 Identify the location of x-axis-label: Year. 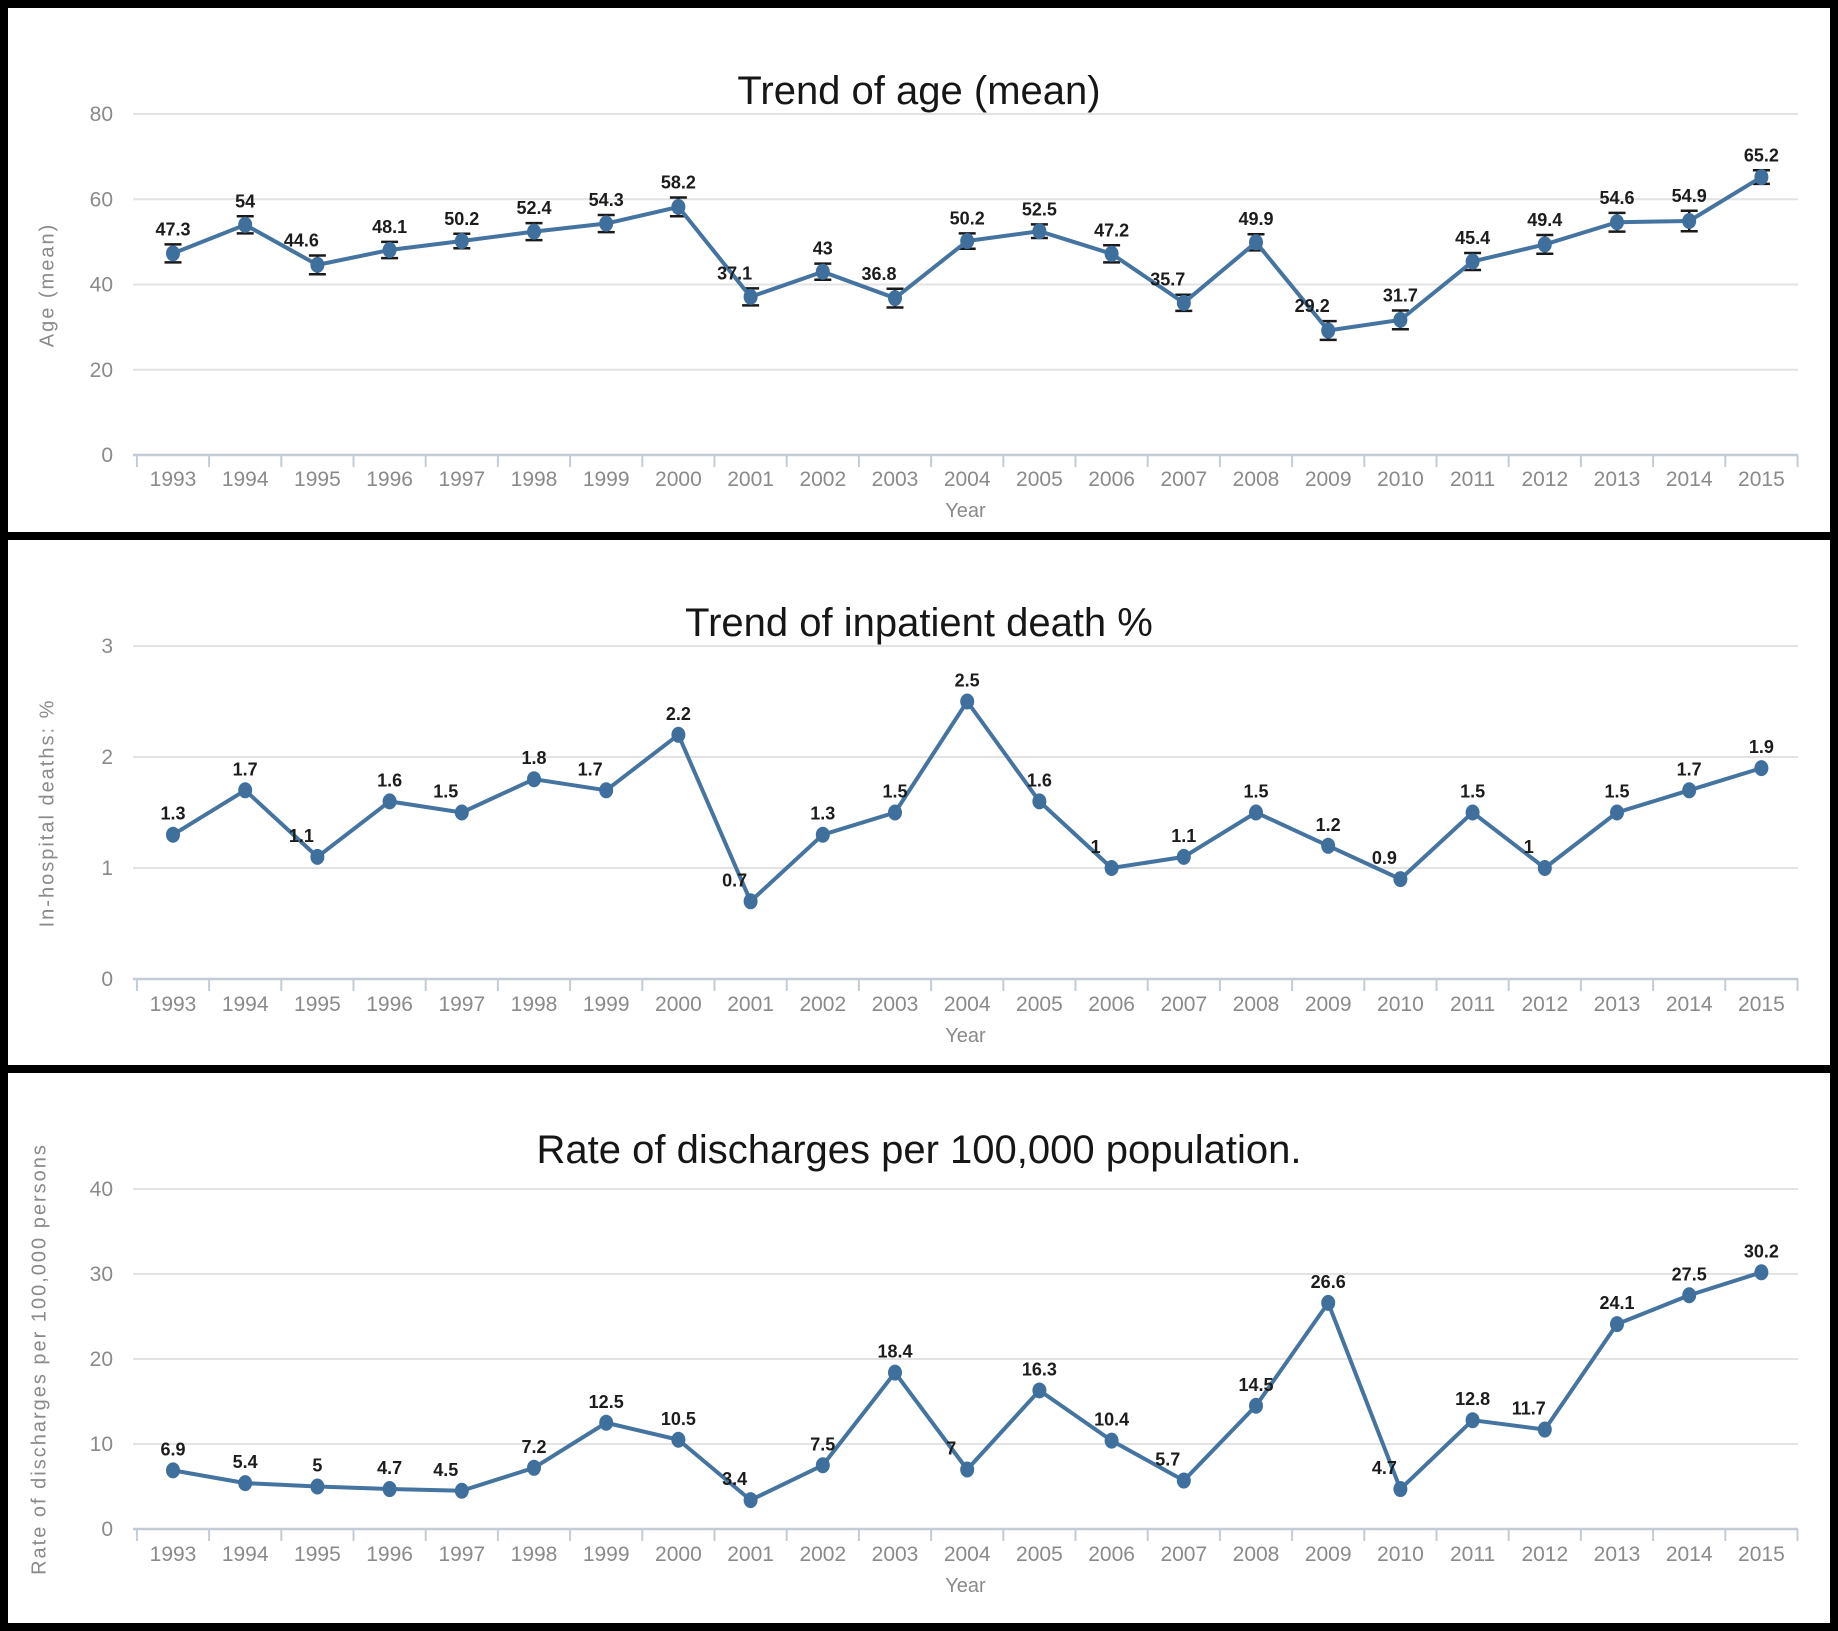
(965, 511).